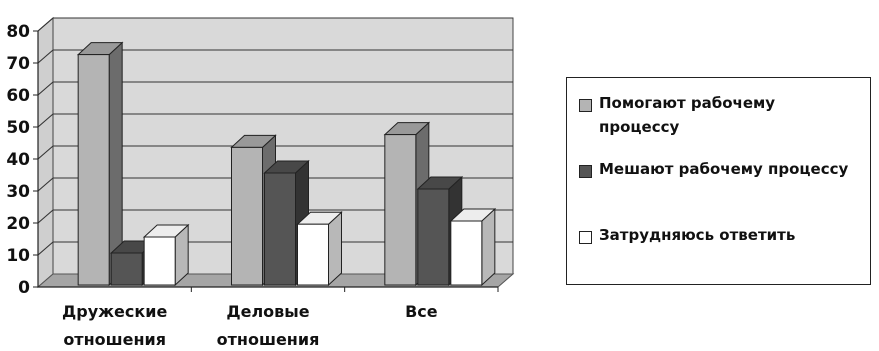 This screenshot has width=879, height=351. I want to click on x-tick-label: Дружеские, so click(114, 311).